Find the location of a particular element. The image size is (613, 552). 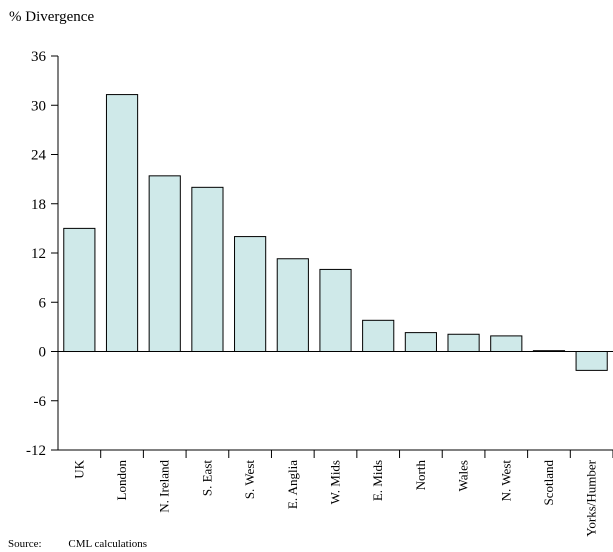

y-ticks: 36 30 24 18 12 6 0 -6 -12 is located at coordinates (42, 254).